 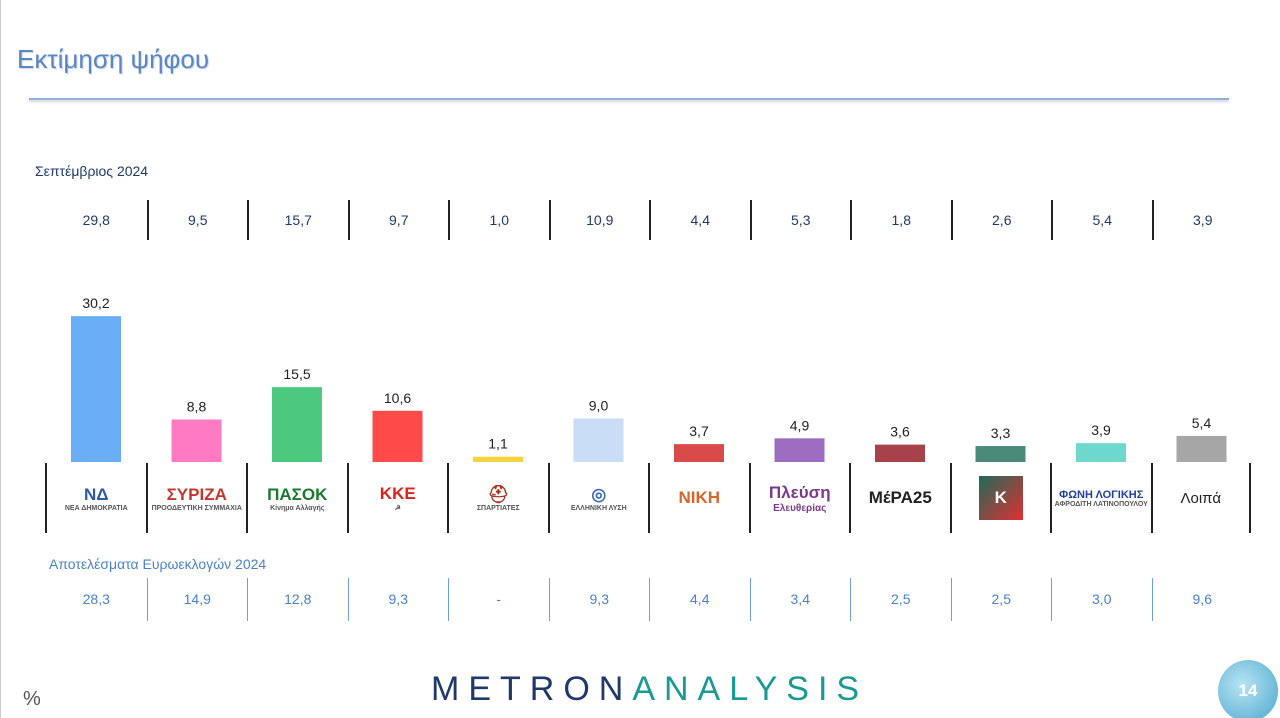 I want to click on party-logo-mark: ⛑, so click(x=498, y=494).